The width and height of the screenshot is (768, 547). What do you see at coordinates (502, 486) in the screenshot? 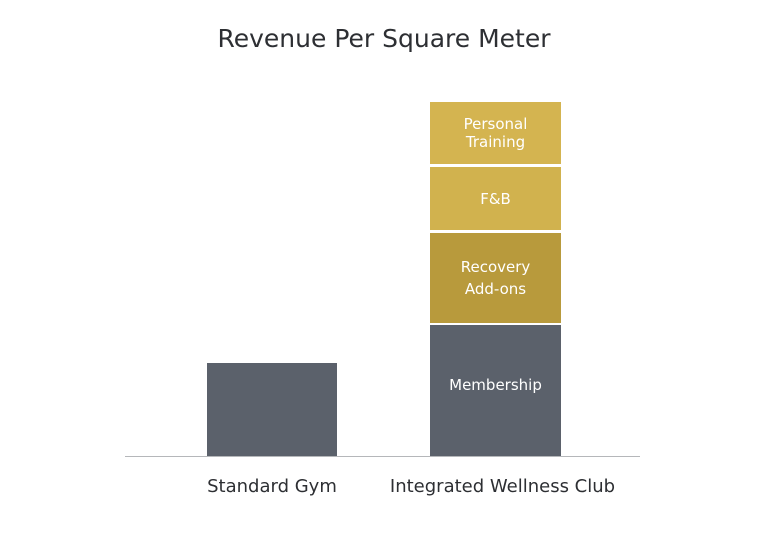
I see `x-label-integrated-wellness-club: Integrated Wellness Club` at bounding box center [502, 486].